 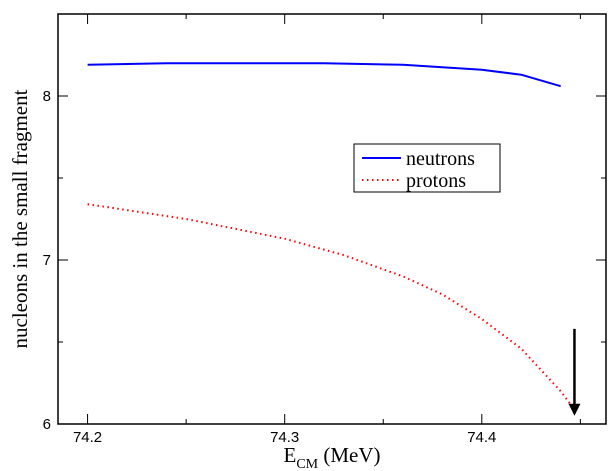 I want to click on y-tick-label-1: 7, so click(x=47, y=260).